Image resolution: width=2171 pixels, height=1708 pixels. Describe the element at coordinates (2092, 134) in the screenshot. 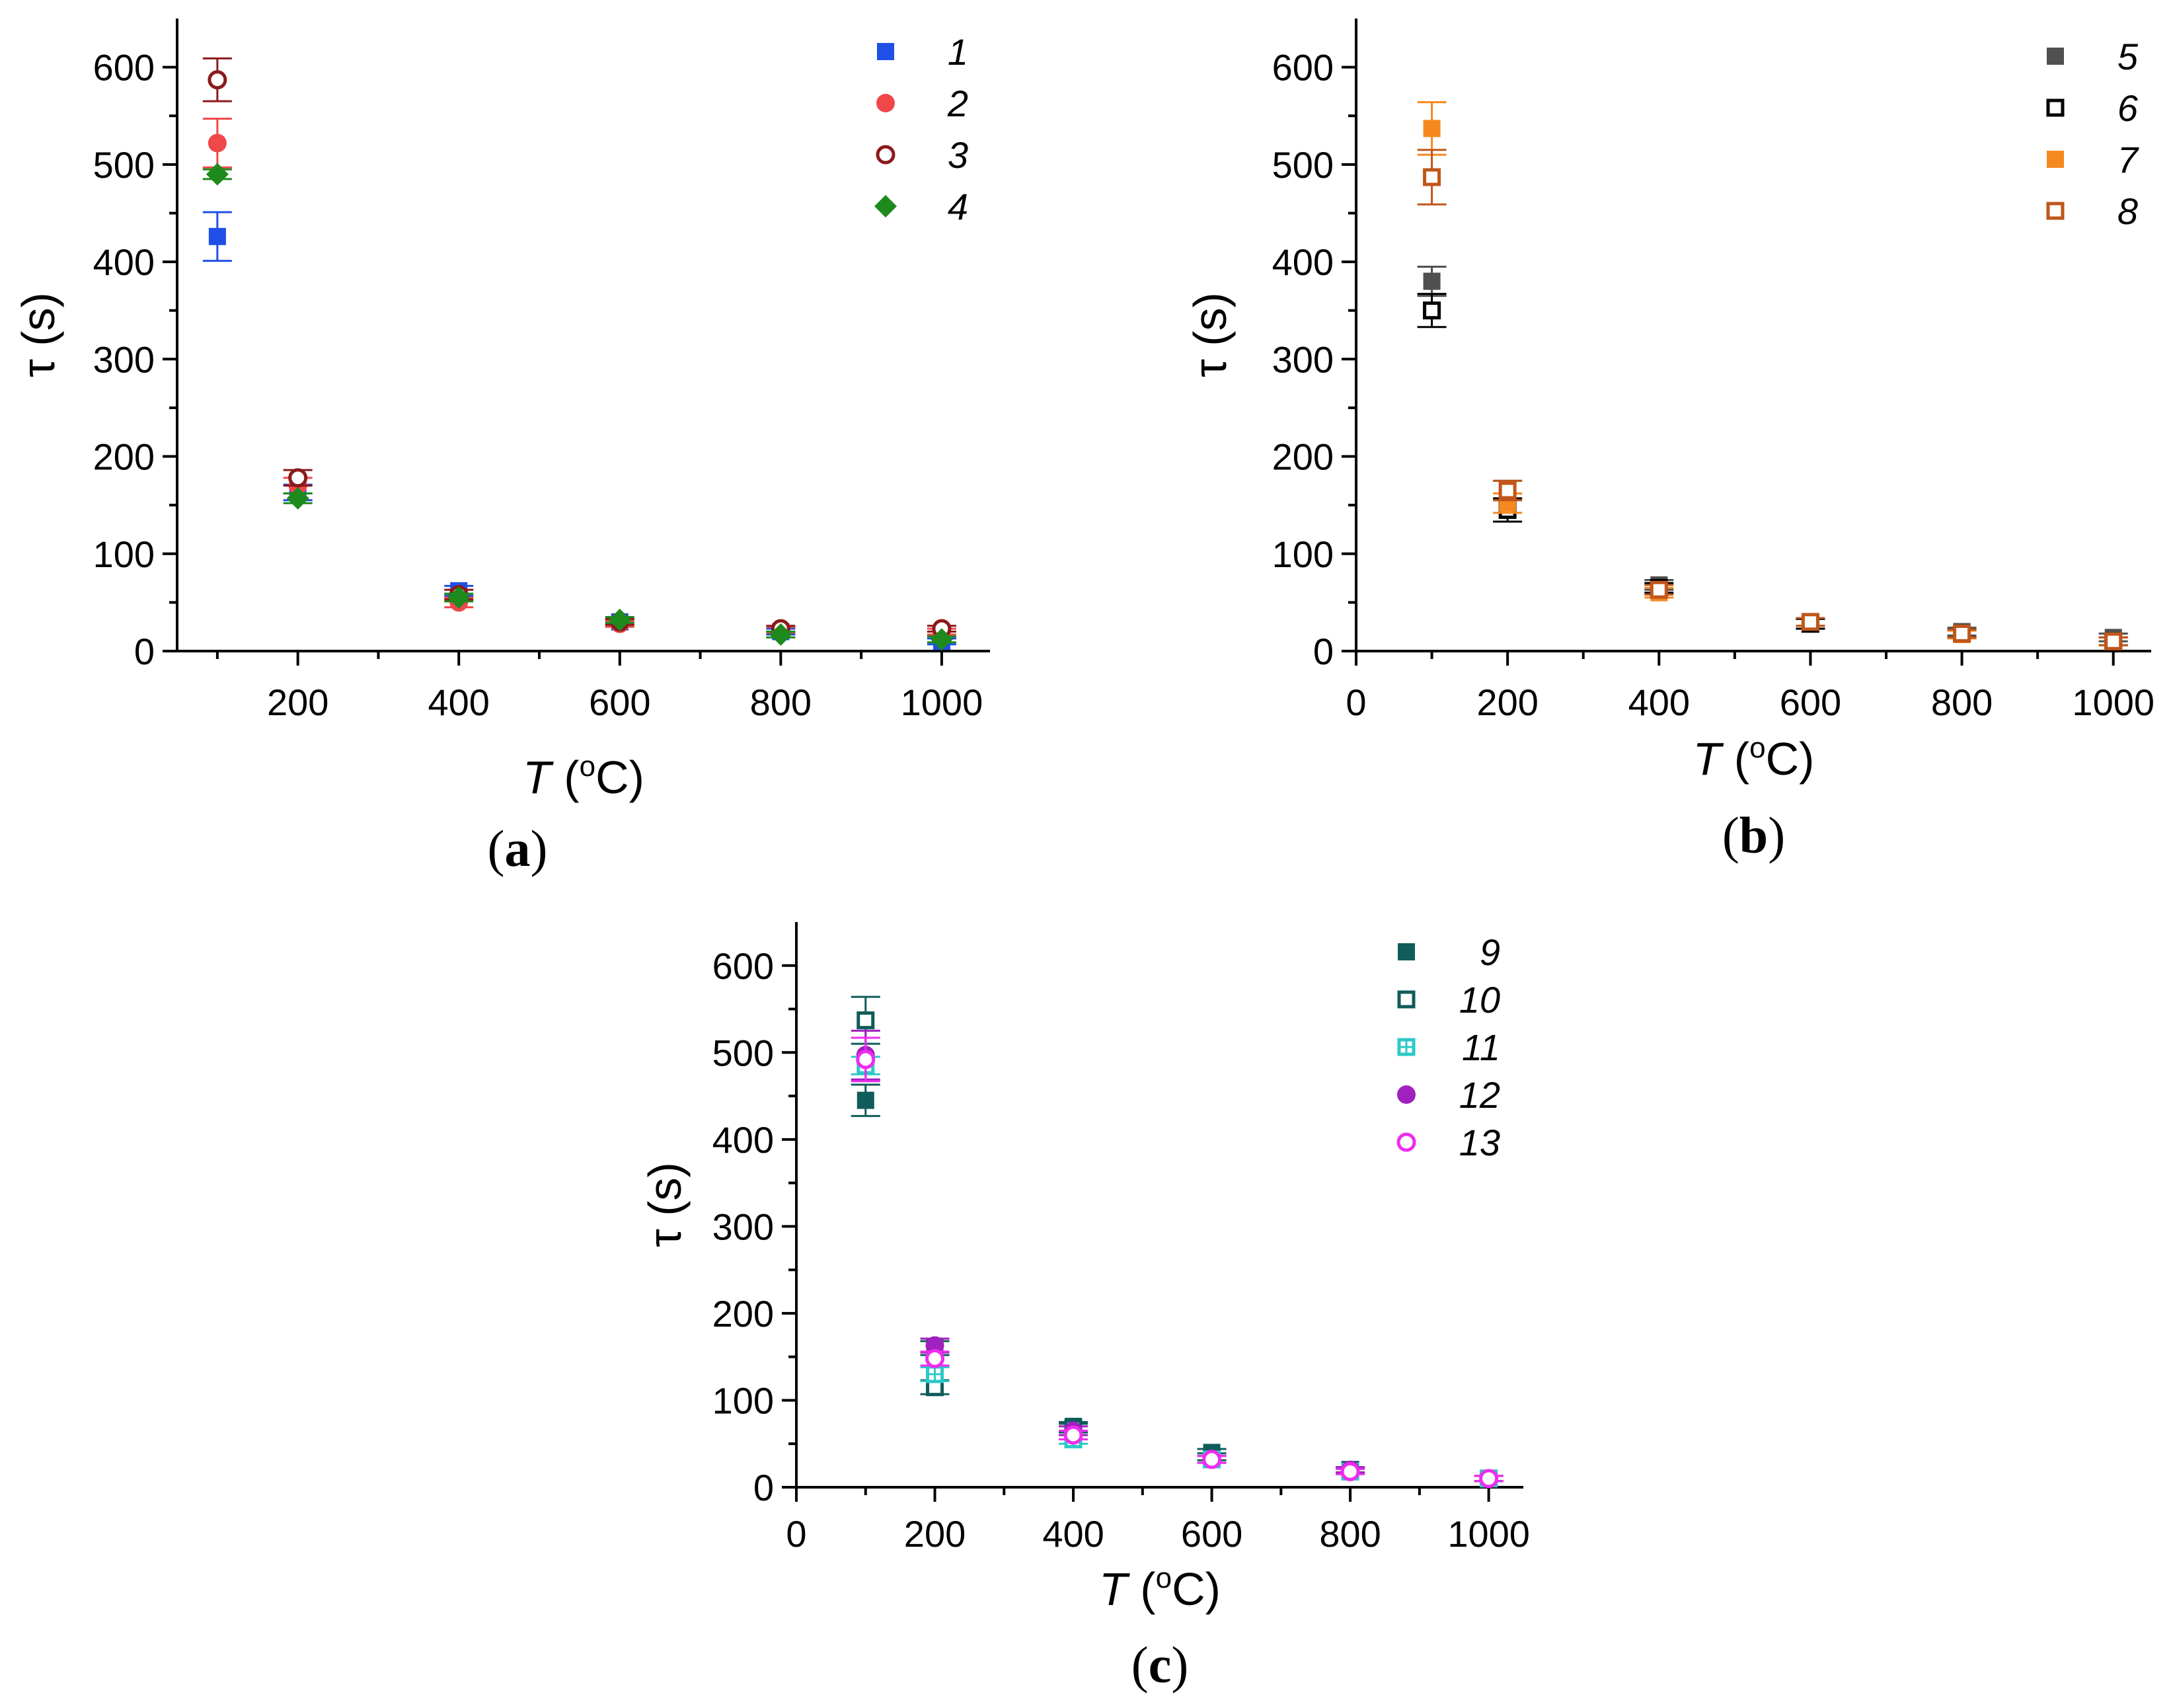

I see `legend: 5 6 7 8` at that location.